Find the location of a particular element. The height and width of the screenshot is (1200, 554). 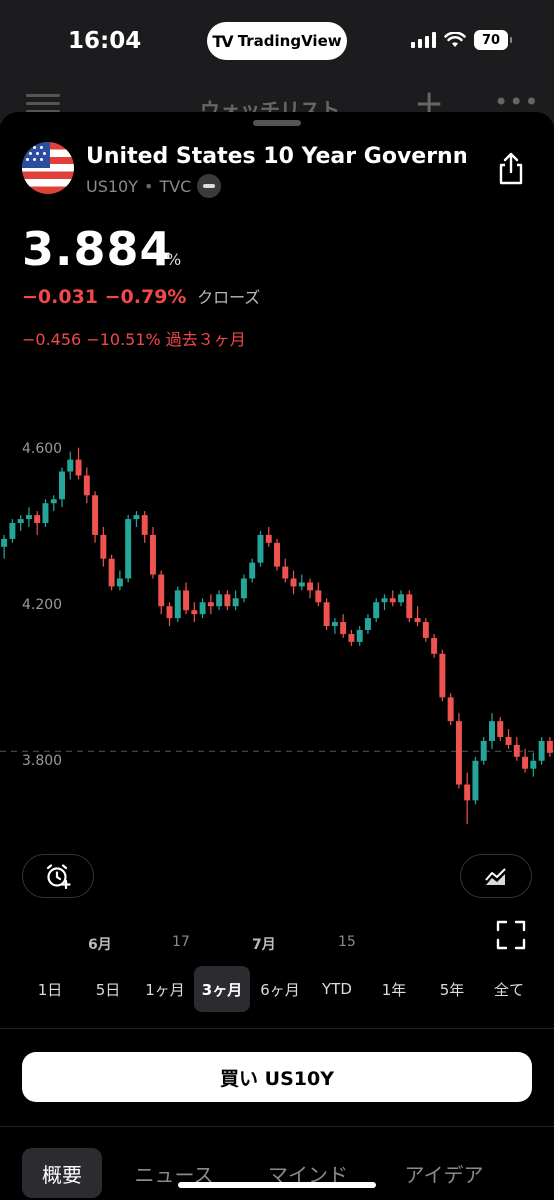

share-icon is located at coordinates (511, 169).